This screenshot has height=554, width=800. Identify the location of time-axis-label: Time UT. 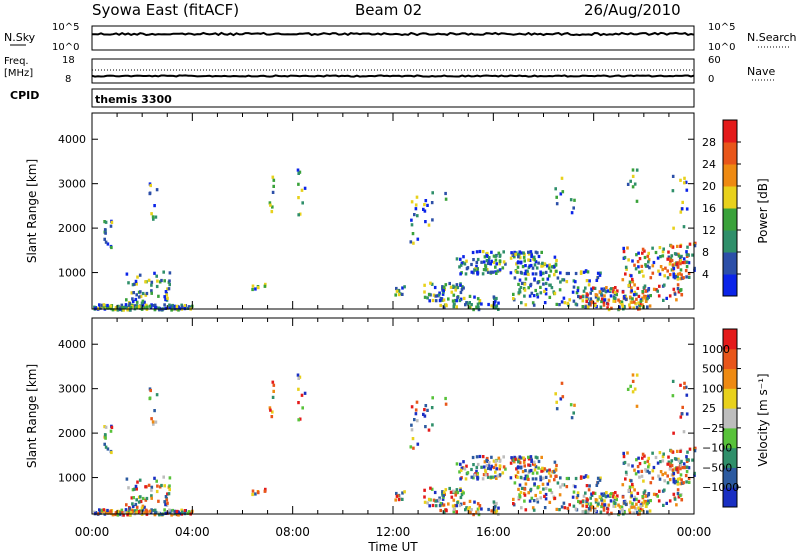
(392, 547).